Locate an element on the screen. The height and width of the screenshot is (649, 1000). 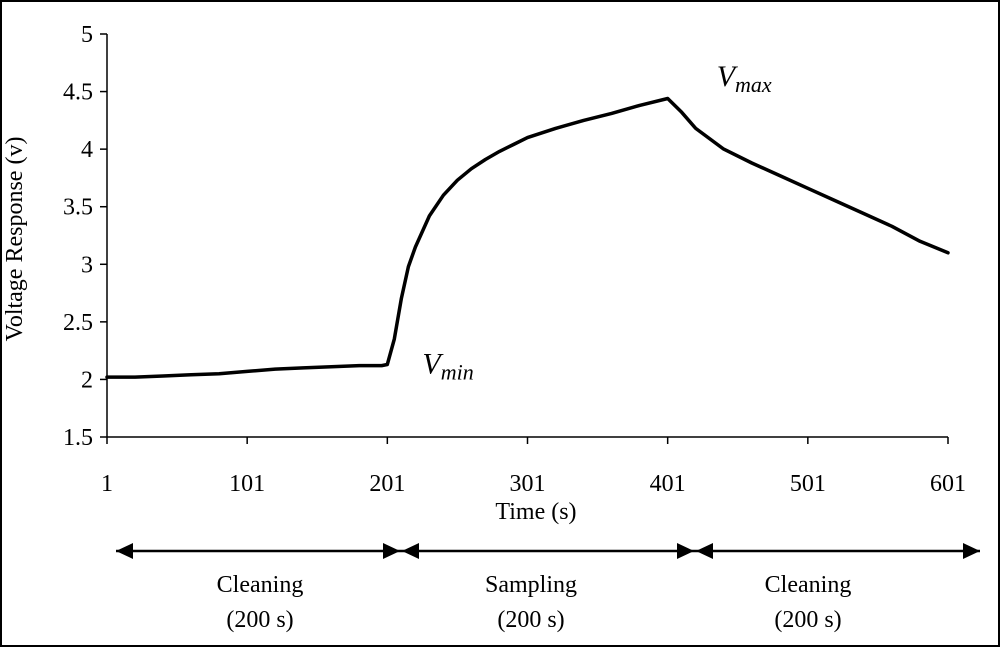
x-tick-labels: 1 101 201 301 401 501 601 is located at coordinates (533, 484).